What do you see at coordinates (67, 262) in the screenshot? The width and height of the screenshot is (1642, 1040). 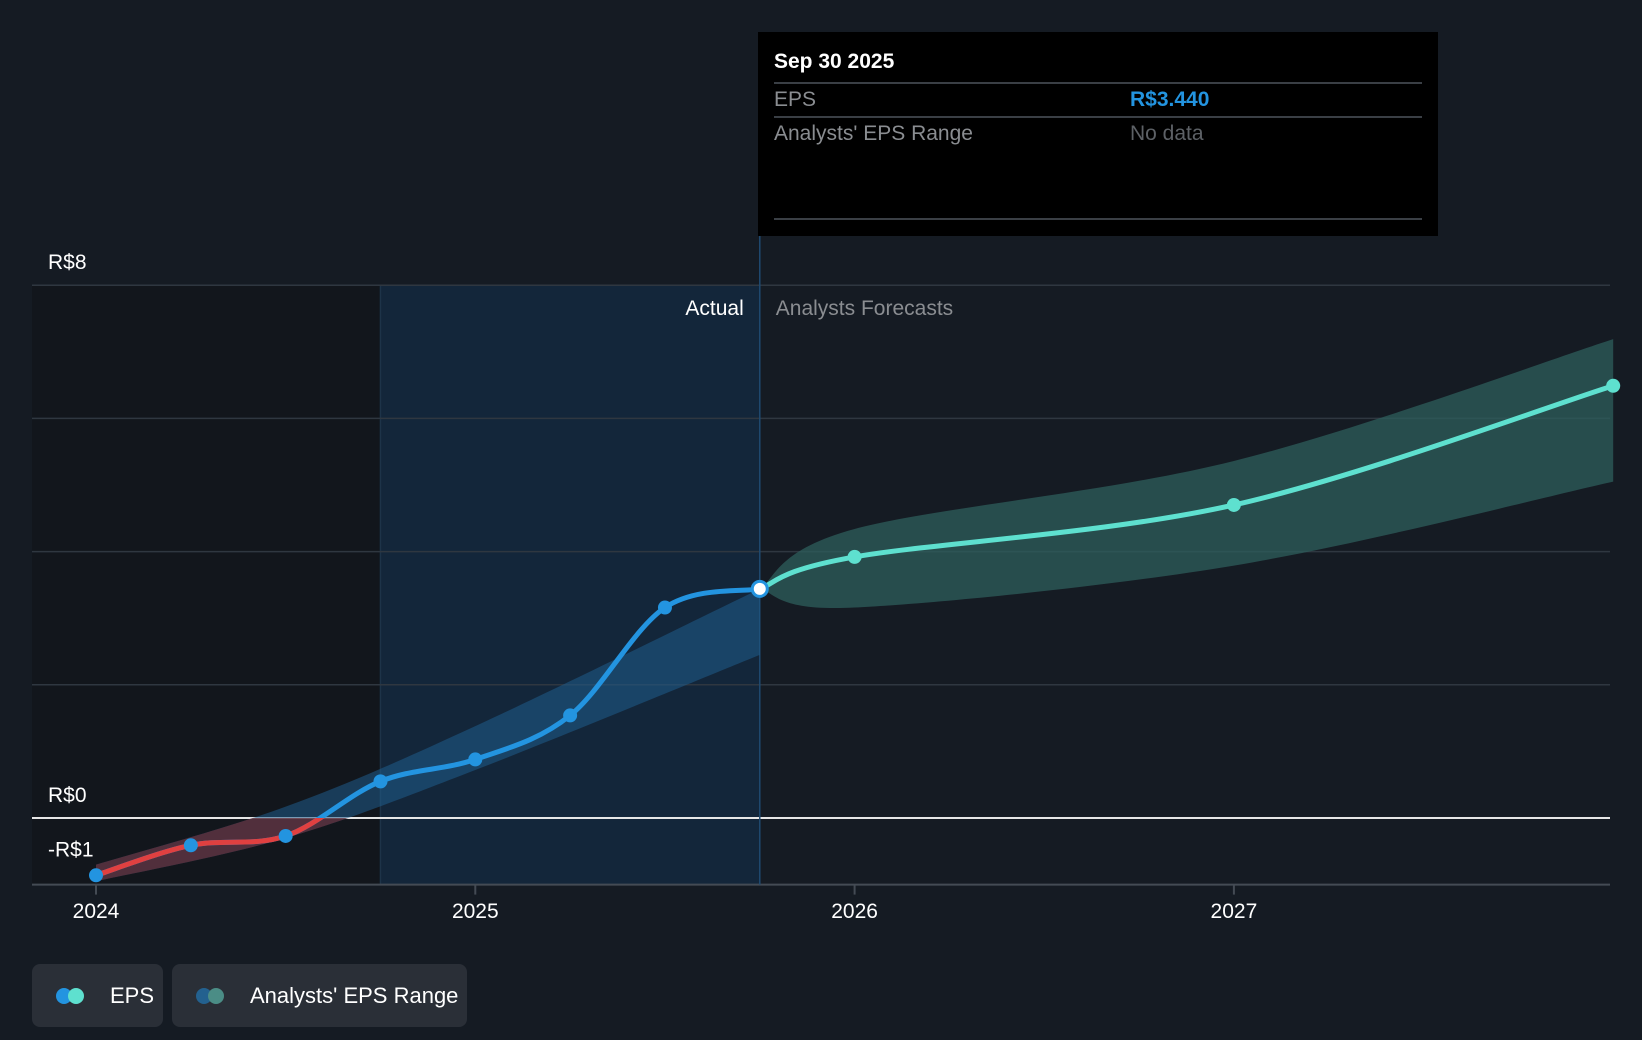 I see `y-tick-label: R$8` at bounding box center [67, 262].